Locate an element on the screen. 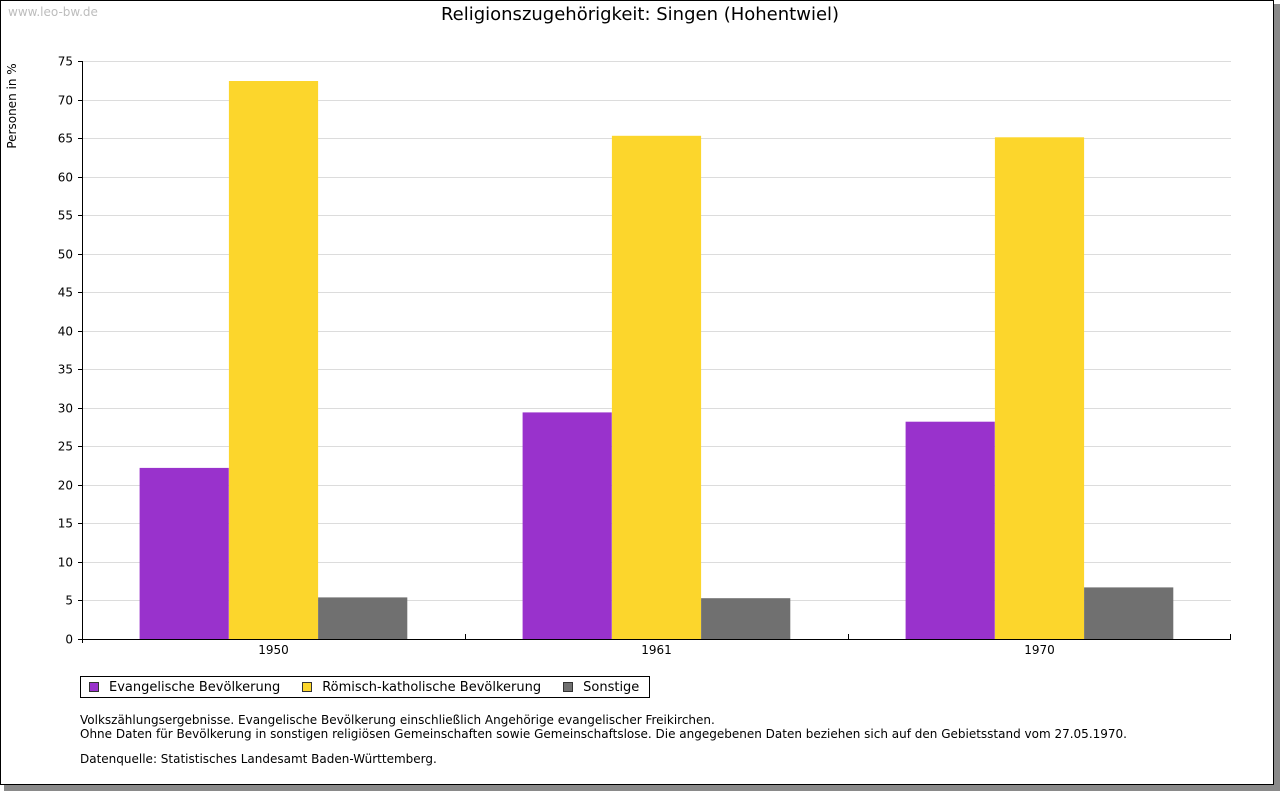 This screenshot has height=791, width=1280. x-tick-label: 1950 is located at coordinates (273, 650).